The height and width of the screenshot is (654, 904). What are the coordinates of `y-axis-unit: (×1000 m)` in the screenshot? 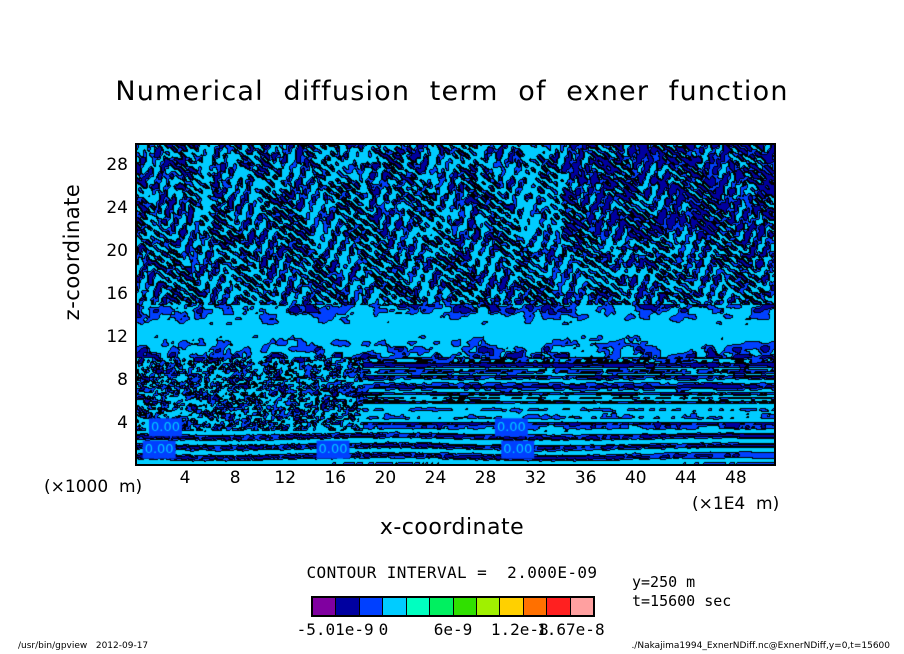 It's located at (93, 487).